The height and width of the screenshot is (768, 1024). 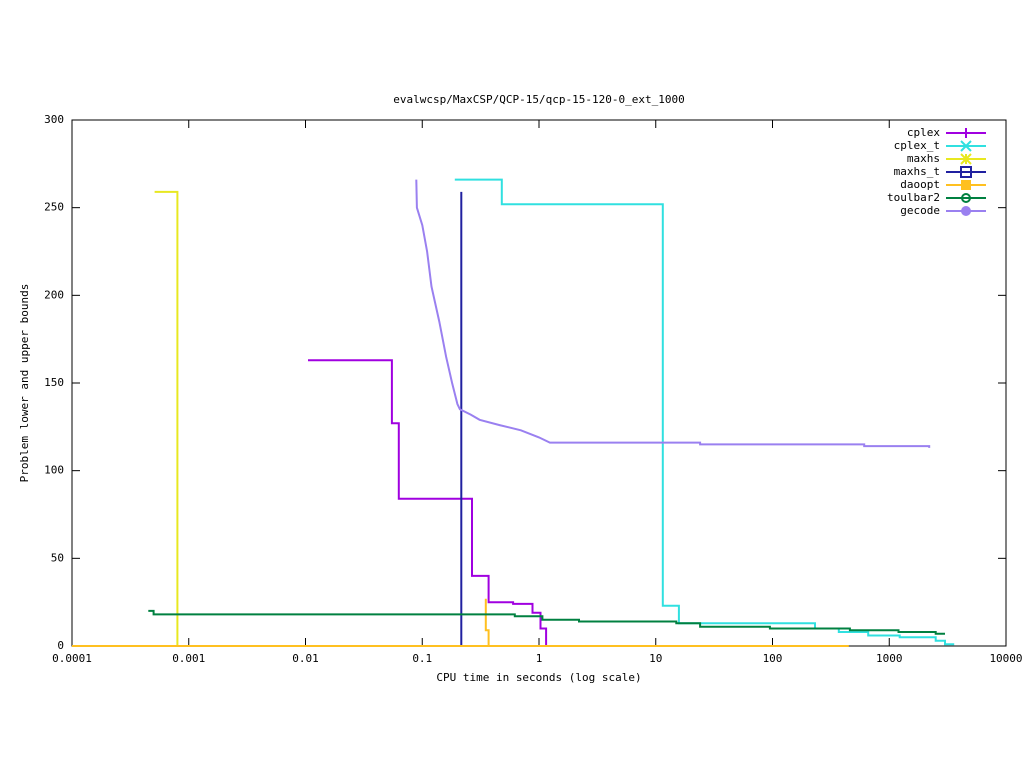 What do you see at coordinates (923, 158) in the screenshot?
I see `legend-label: maxhs` at bounding box center [923, 158].